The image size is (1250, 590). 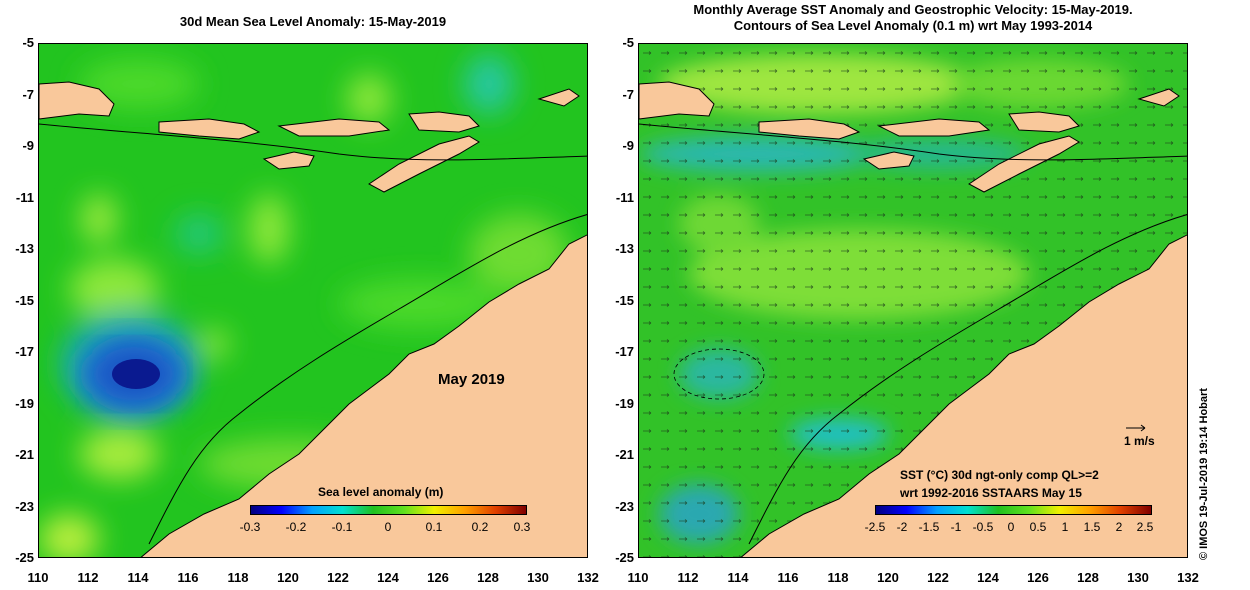 I want to click on left-cbar-tick: 0.1, so click(x=434, y=527).